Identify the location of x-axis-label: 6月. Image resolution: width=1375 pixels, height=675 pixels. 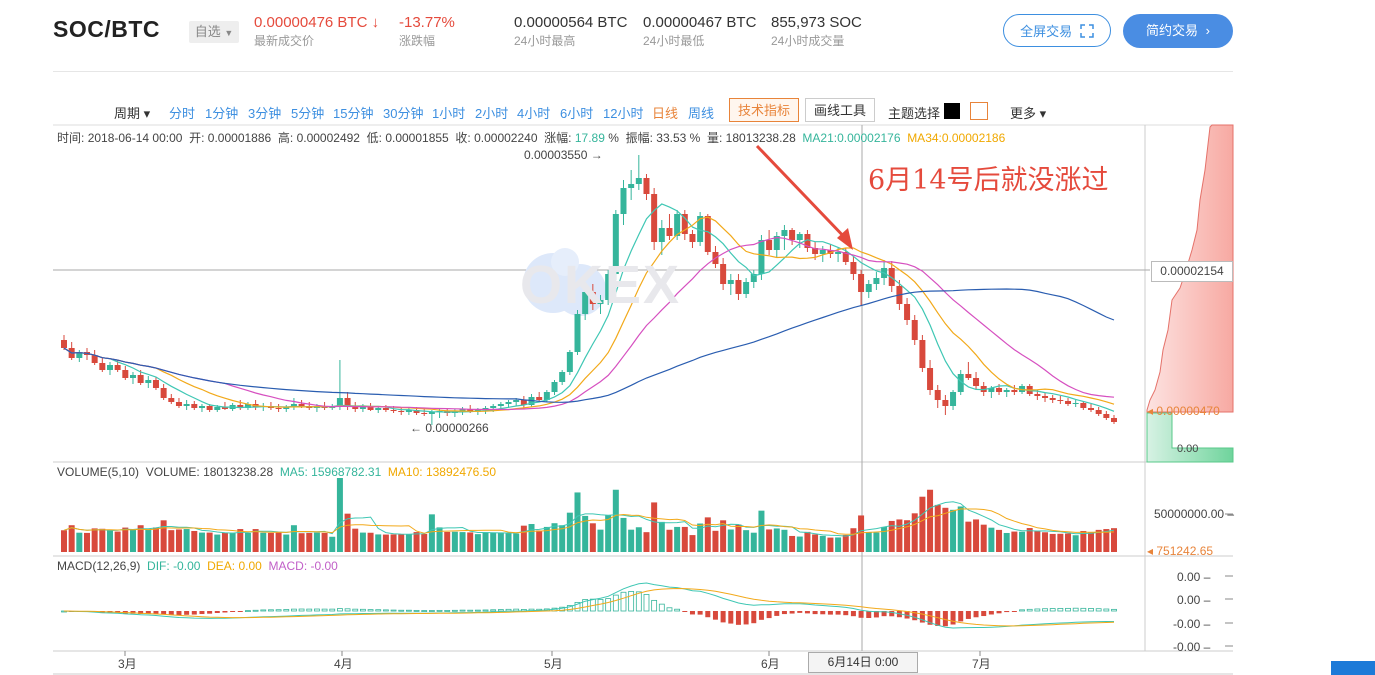
(770, 664).